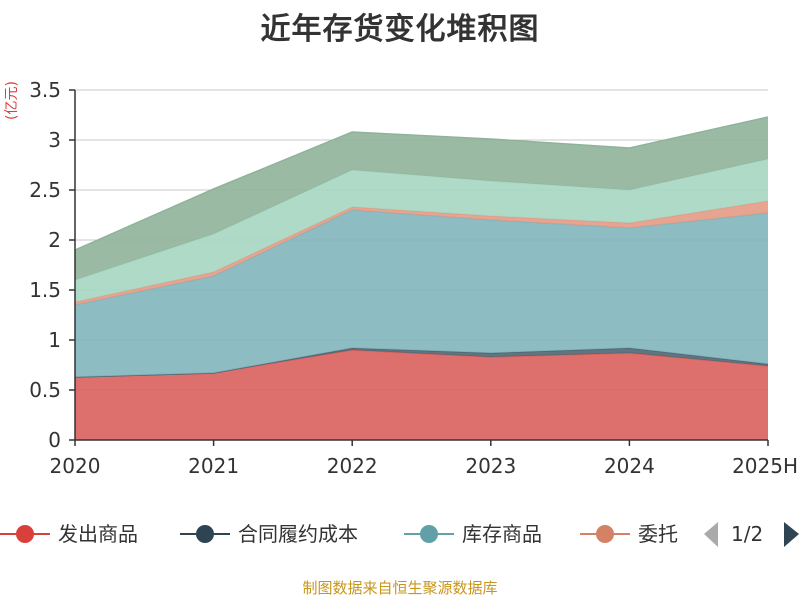 This screenshot has height=600, width=800. I want to click on legend-label-0: 发出商品, so click(98, 534).